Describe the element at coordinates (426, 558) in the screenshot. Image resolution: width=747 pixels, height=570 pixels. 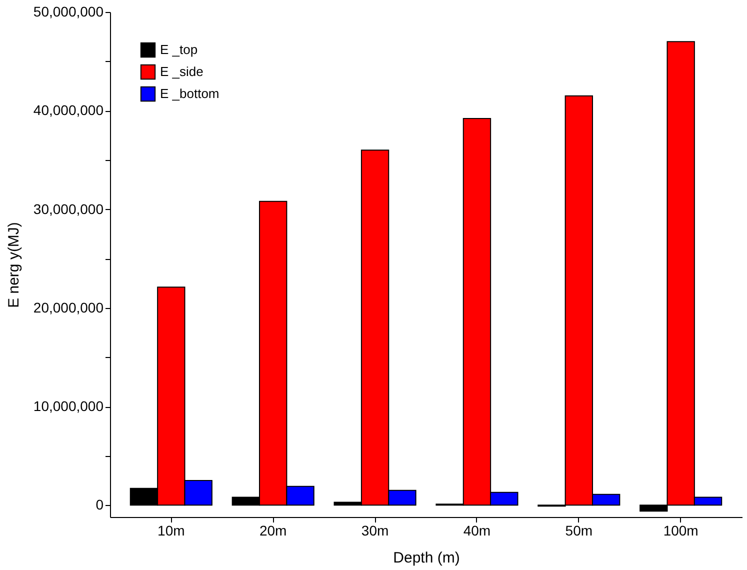
I see `x-axis-title: Depth (m)` at that location.